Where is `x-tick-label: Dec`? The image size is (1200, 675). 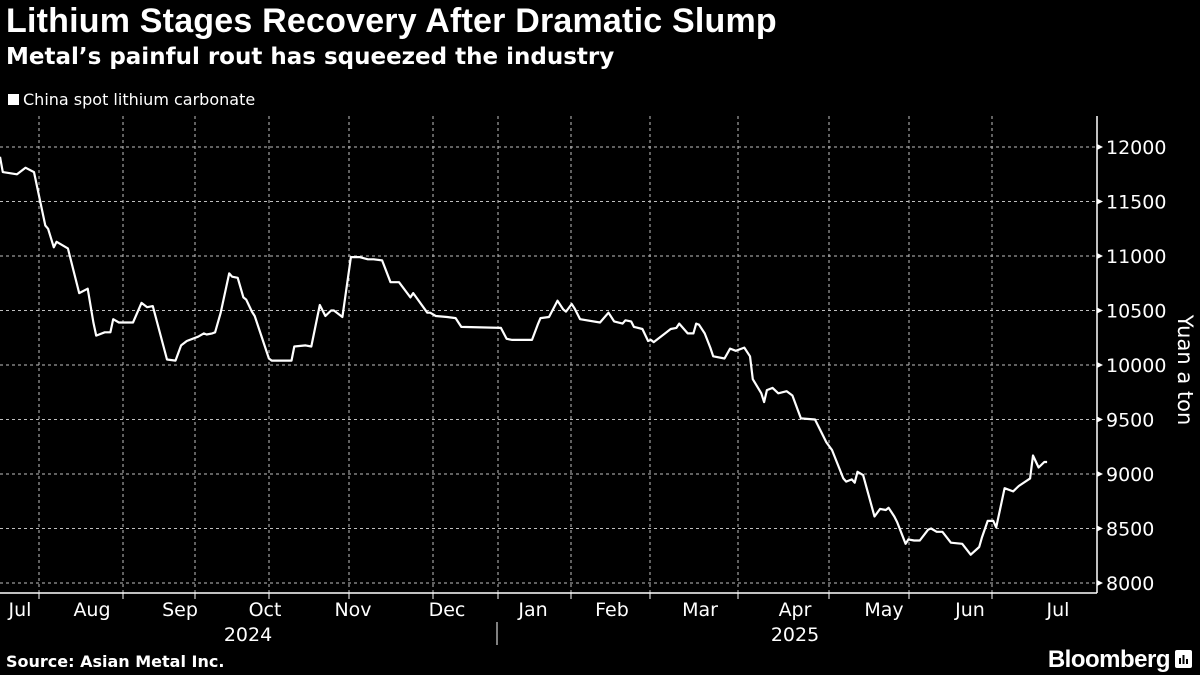
x-tick-label: Dec is located at coordinates (447, 610).